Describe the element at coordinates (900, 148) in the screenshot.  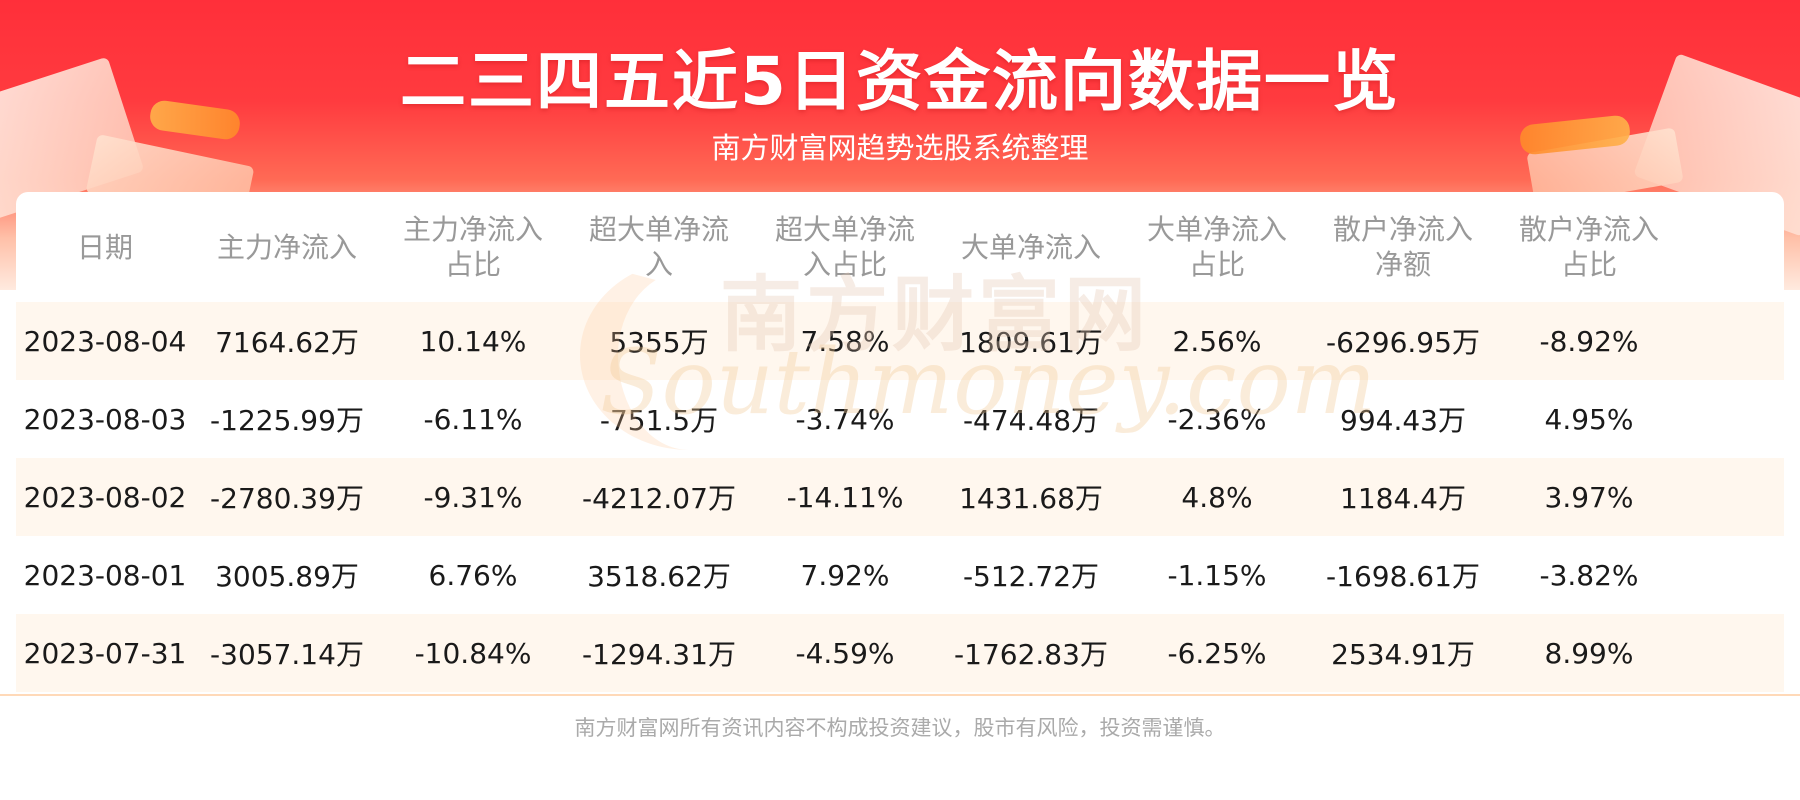
I see `page-subtitle: 南方财富网趋势选股系统整理` at that location.